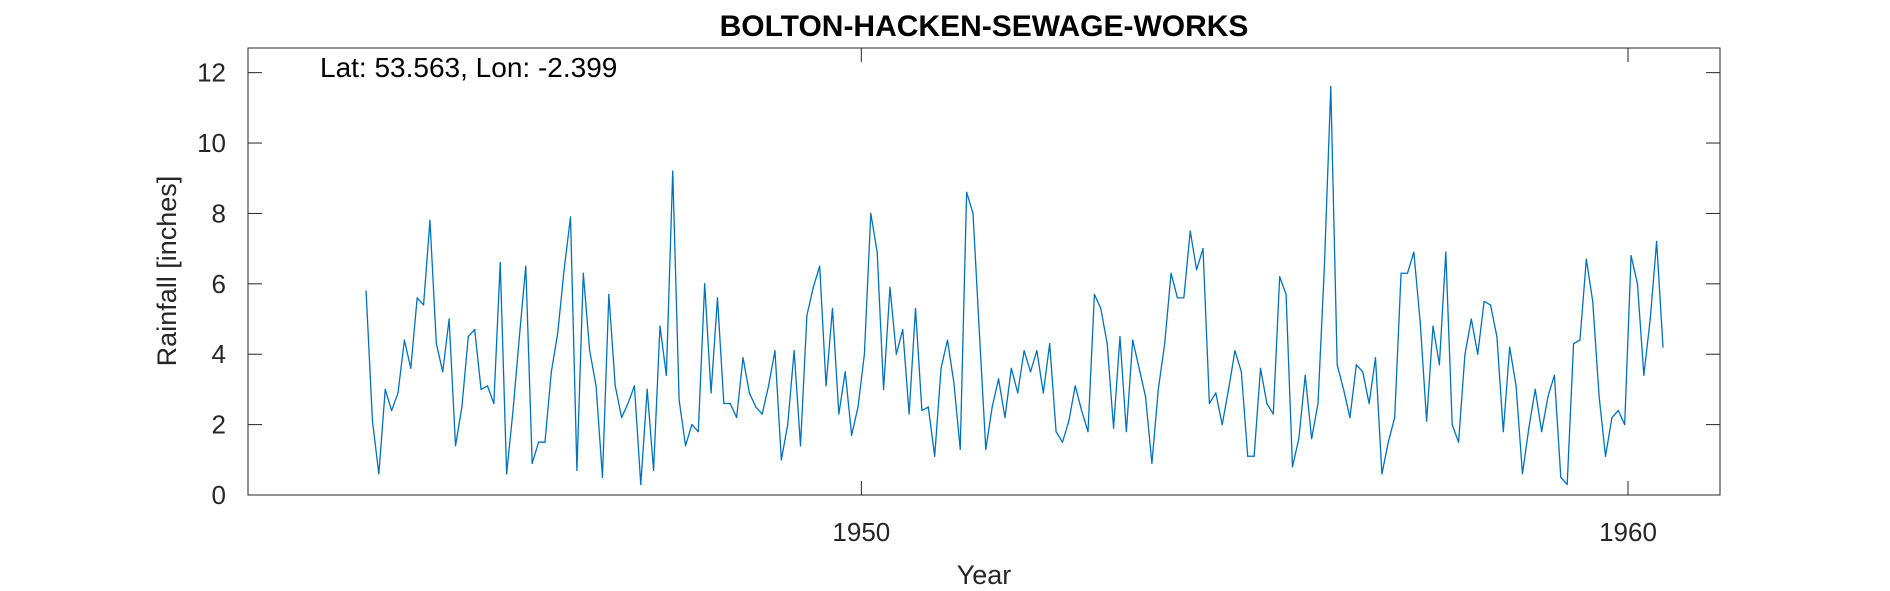 The width and height of the screenshot is (1890, 591). I want to click on x-tick-label: 1950, so click(861, 532).